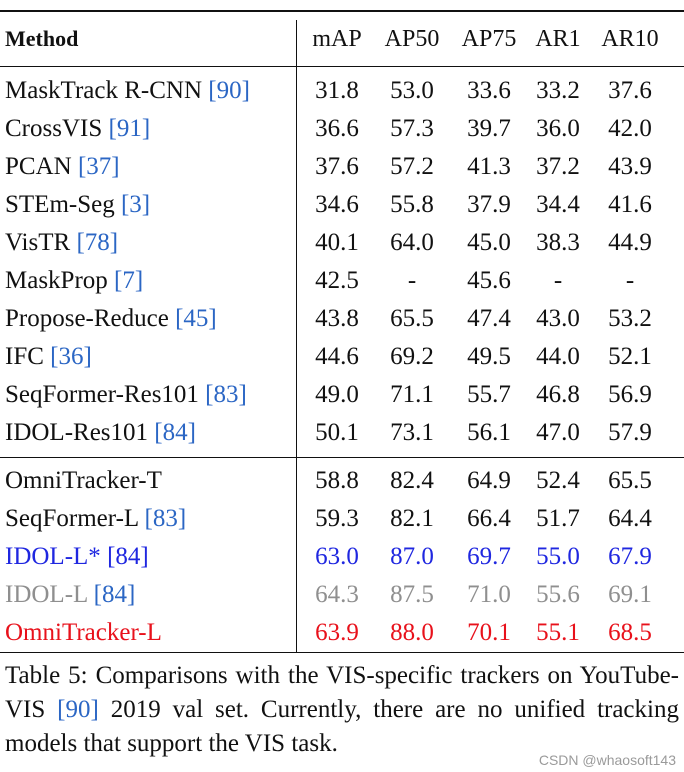 This screenshot has width=684, height=772. What do you see at coordinates (342, 66) in the screenshot?
I see `header-rule` at bounding box center [342, 66].